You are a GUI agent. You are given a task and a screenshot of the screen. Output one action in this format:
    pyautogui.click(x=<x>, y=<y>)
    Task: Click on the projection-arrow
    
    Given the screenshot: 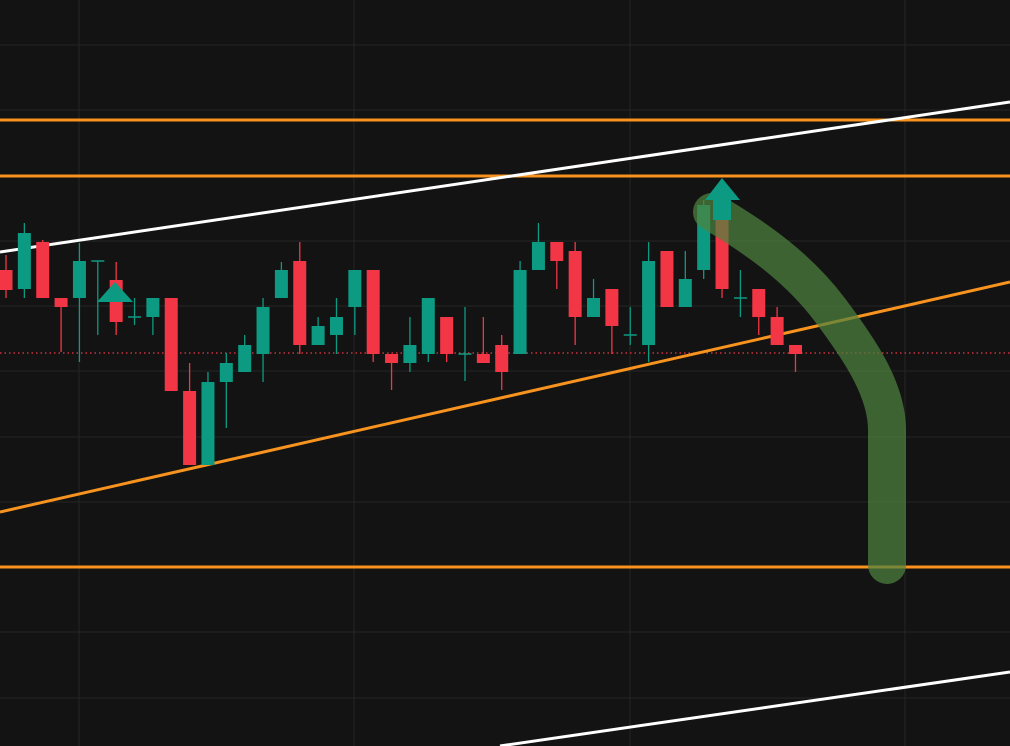 What is the action you would take?
    pyautogui.click(x=799, y=388)
    